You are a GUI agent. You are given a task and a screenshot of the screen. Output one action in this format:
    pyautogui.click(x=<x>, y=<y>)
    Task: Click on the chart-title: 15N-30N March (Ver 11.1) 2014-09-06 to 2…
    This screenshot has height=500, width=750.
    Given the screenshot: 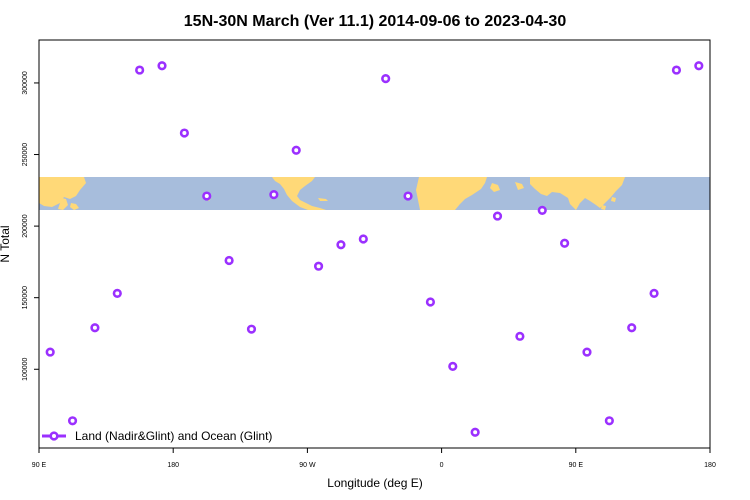 What is the action you would take?
    pyautogui.click(x=375, y=21)
    